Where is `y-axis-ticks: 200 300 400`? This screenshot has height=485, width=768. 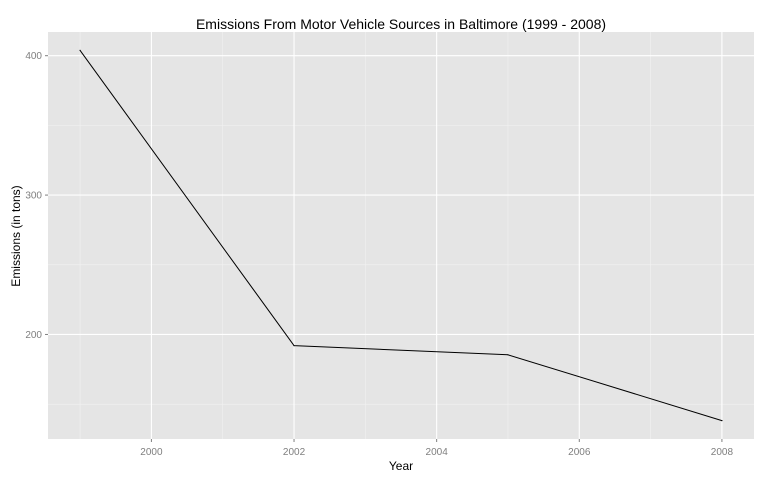
y-axis-ticks: 200 300 400 is located at coordinates (36, 196).